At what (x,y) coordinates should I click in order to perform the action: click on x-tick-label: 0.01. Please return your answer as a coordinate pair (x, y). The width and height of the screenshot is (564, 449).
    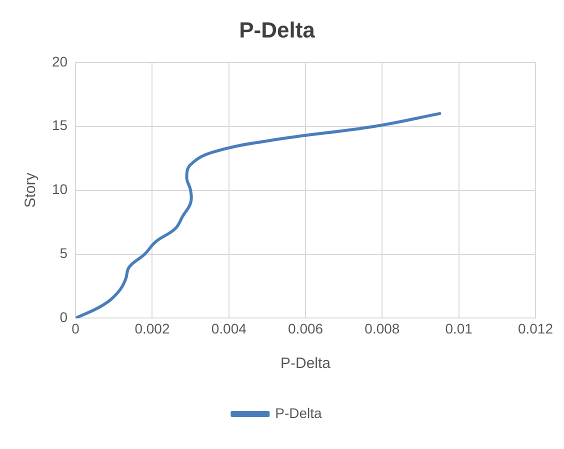
    Looking at the image, I should click on (459, 328).